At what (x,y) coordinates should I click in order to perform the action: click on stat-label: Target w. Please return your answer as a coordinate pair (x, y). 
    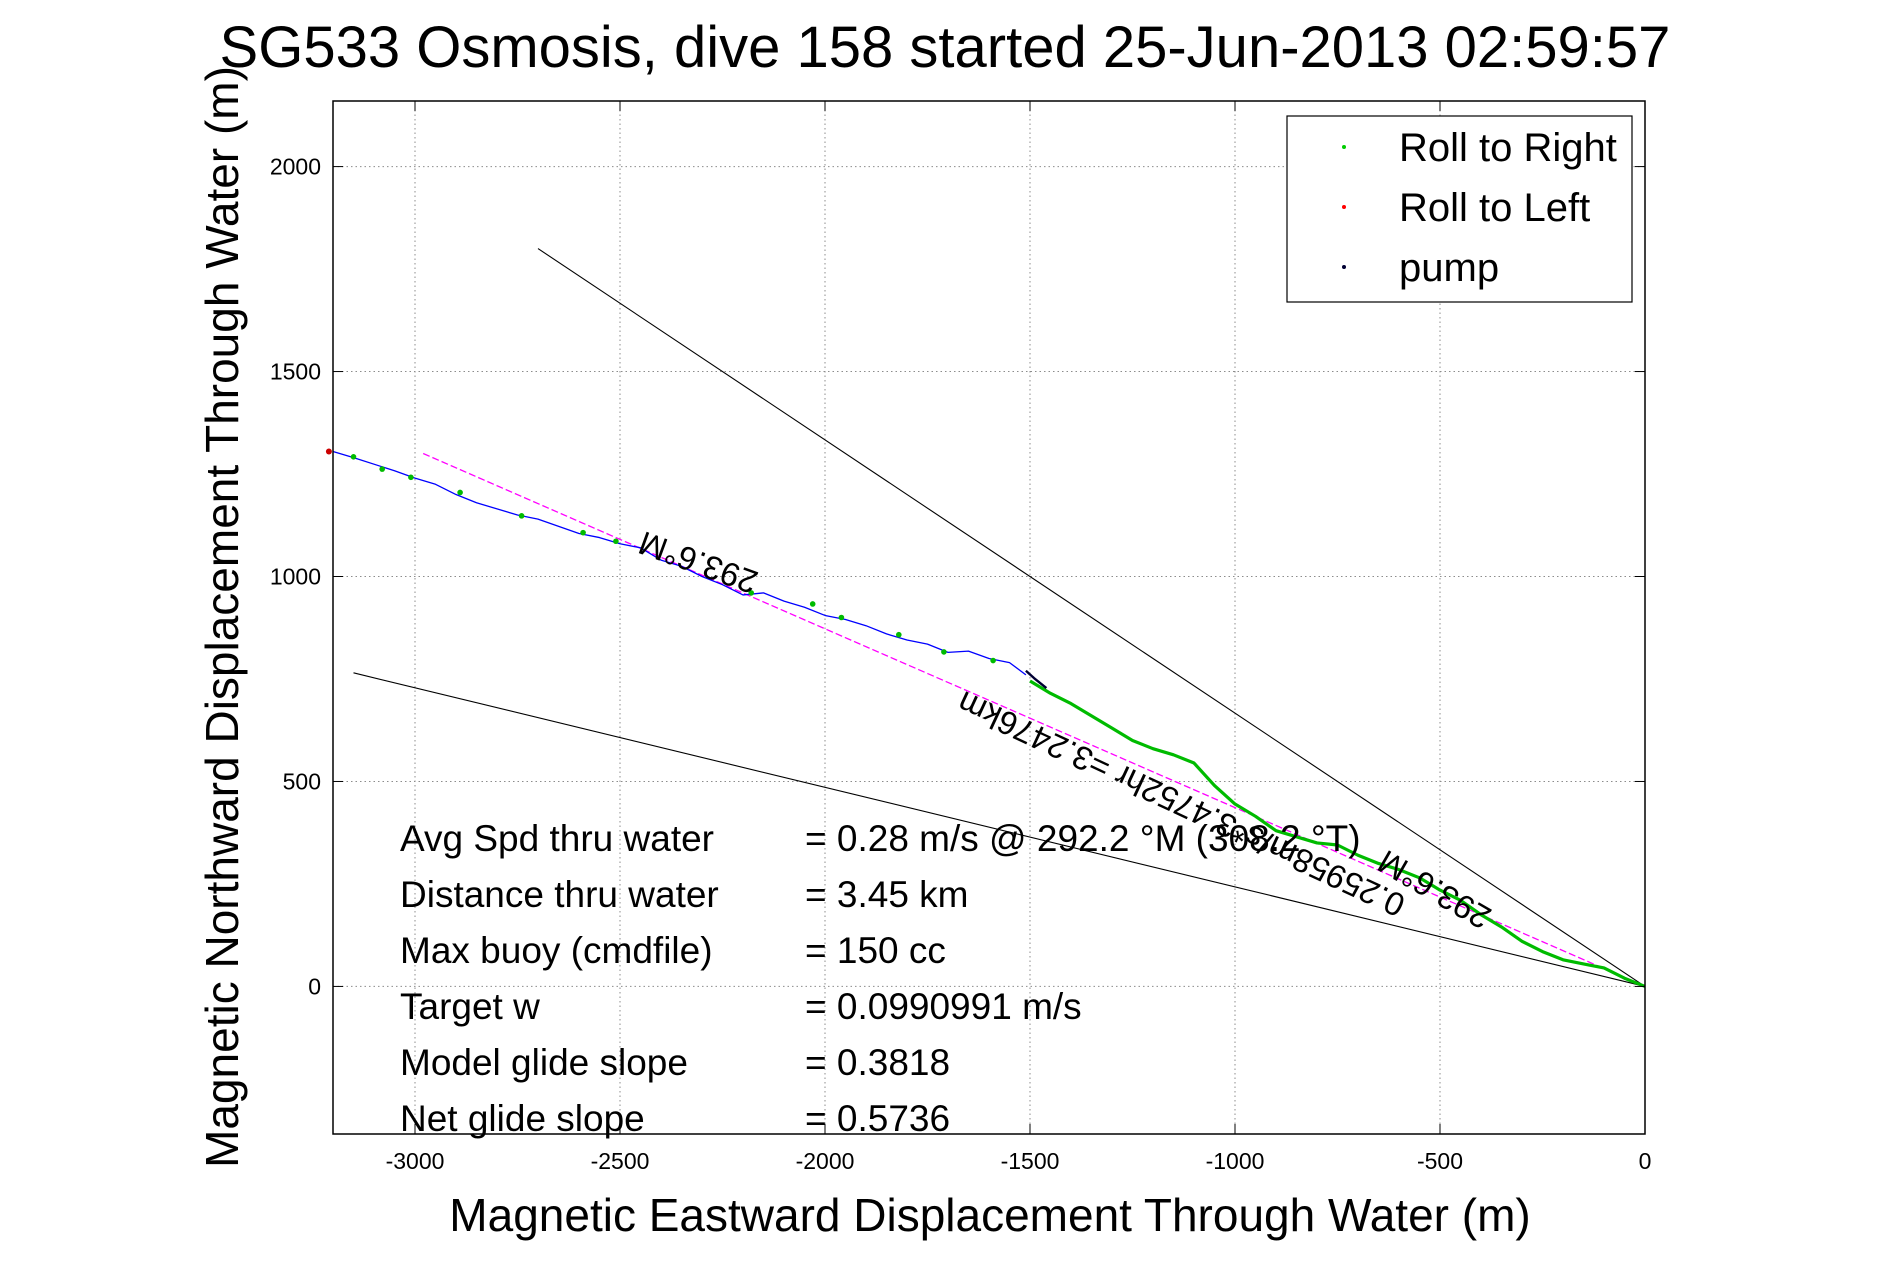
    Looking at the image, I should click on (470, 1006).